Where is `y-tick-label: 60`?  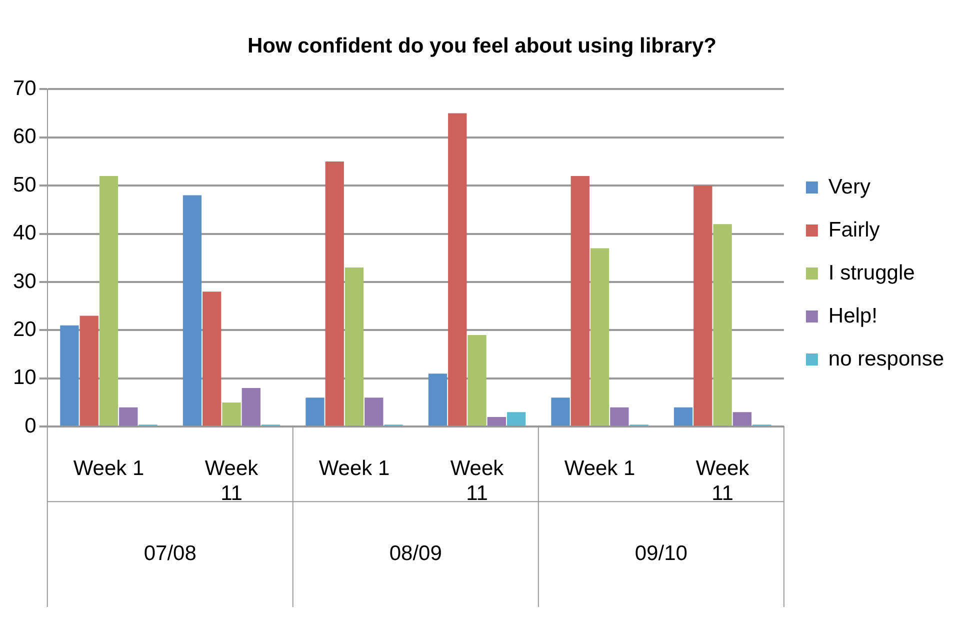
y-tick-label: 60 is located at coordinates (24, 136).